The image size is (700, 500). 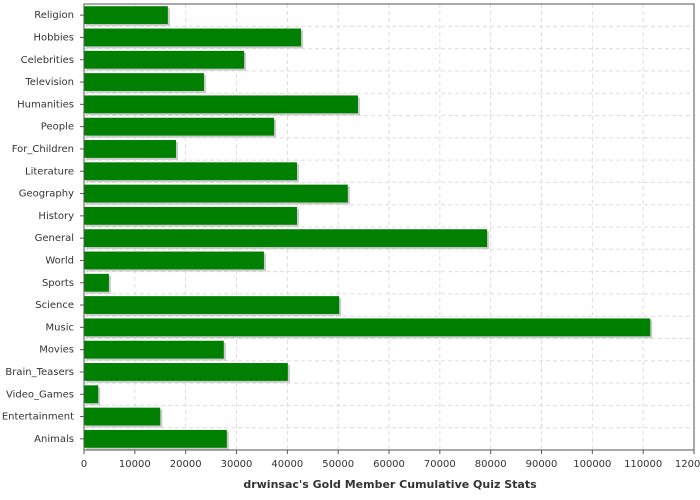 I want to click on x-tick-label: 90000, so click(x=542, y=464).